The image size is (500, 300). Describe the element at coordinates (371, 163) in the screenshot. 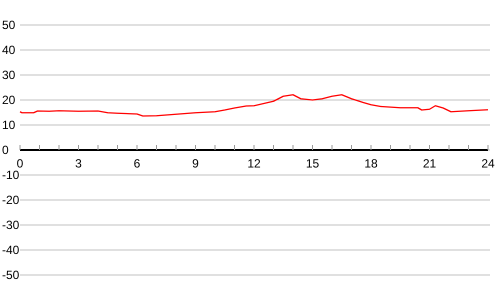

I see `x-tick-label: 18` at that location.